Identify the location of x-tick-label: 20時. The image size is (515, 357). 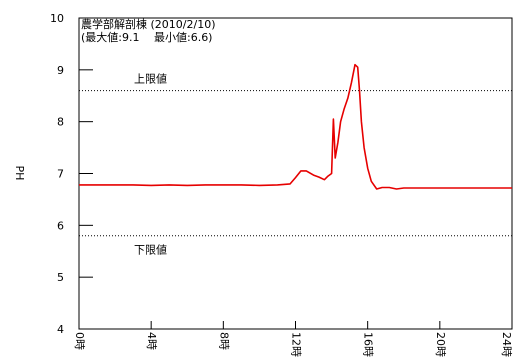
(440, 344).